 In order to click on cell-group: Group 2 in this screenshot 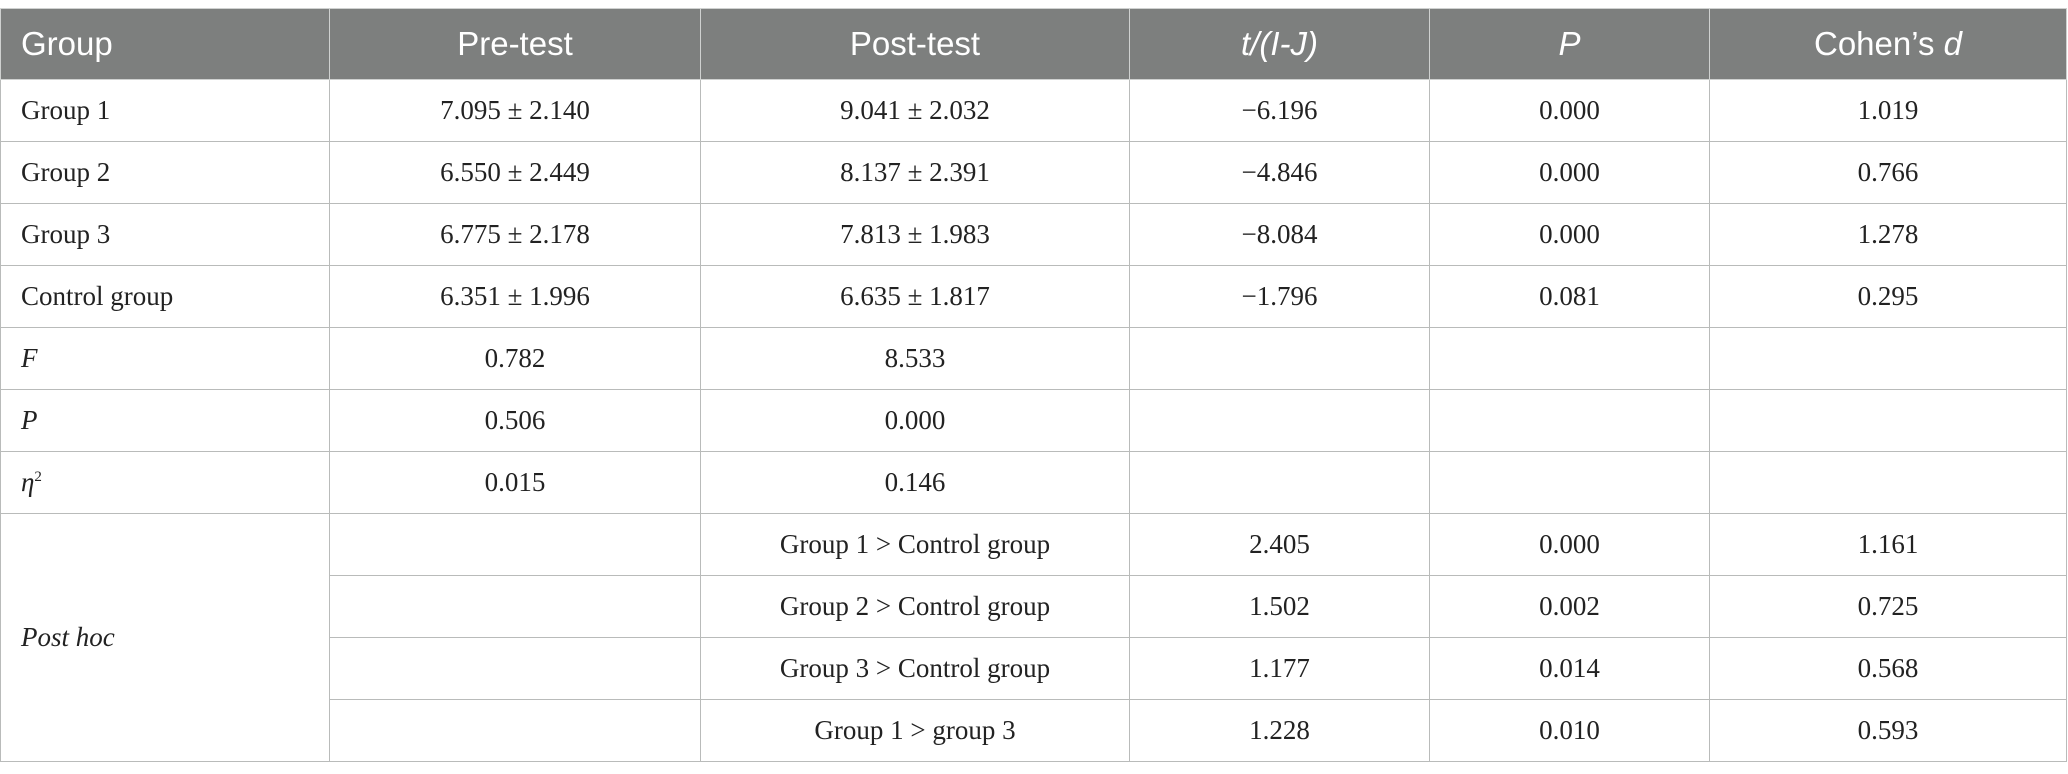, I will do `click(165, 172)`.